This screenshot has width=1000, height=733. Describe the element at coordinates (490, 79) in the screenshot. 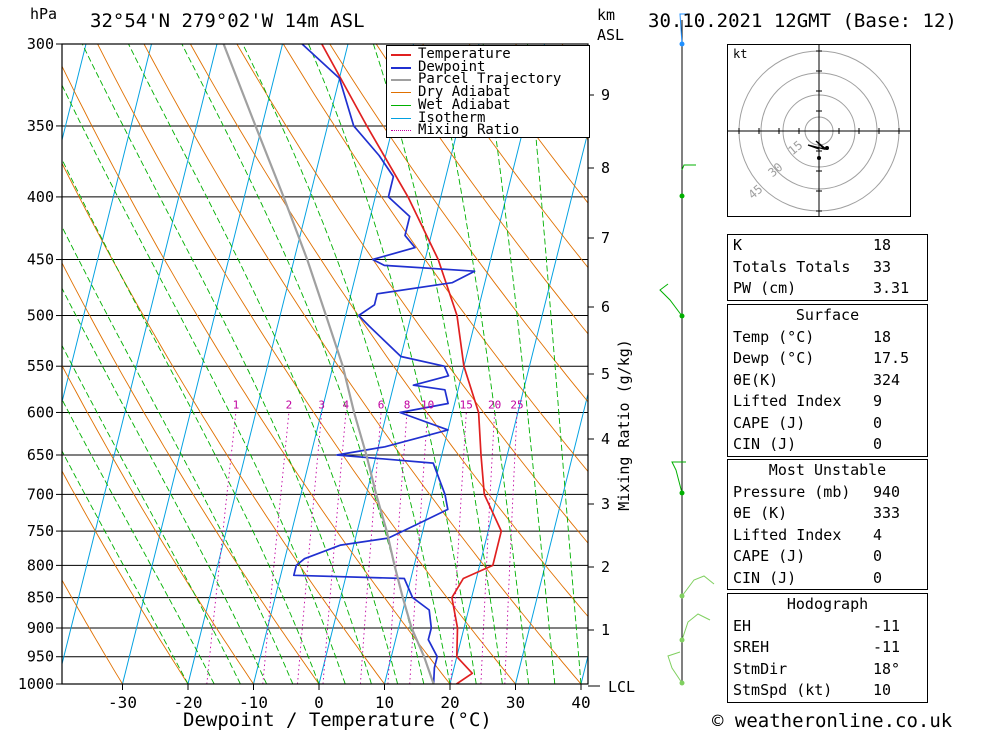

I see `legend-label: Parcel Trajectory` at that location.